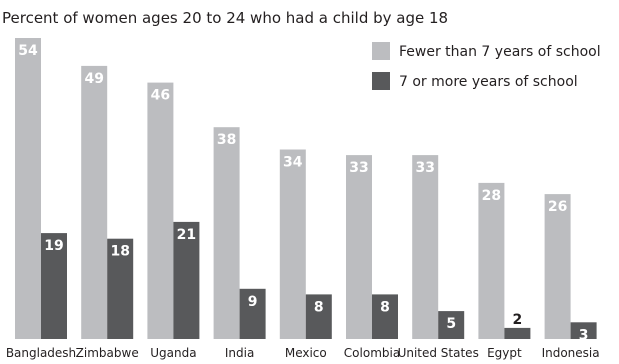  What do you see at coordinates (517, 333) in the screenshot?
I see `bar-7-or-more-egypt` at bounding box center [517, 333].